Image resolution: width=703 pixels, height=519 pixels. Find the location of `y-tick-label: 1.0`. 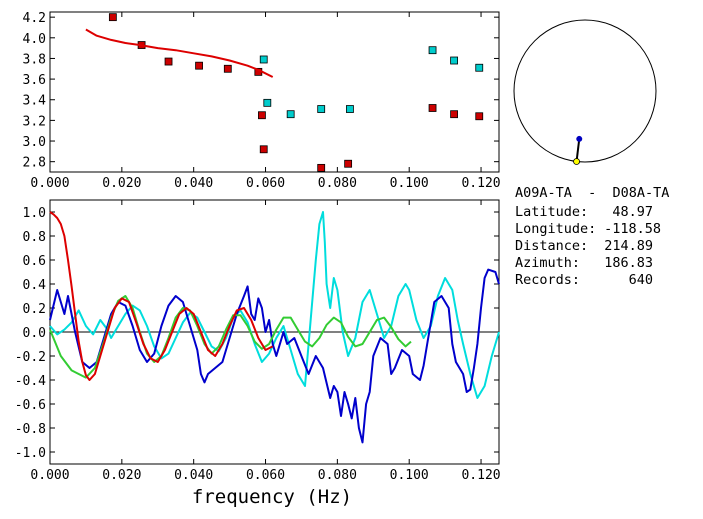

y-tick-label: 1.0 is located at coordinates (34, 213).